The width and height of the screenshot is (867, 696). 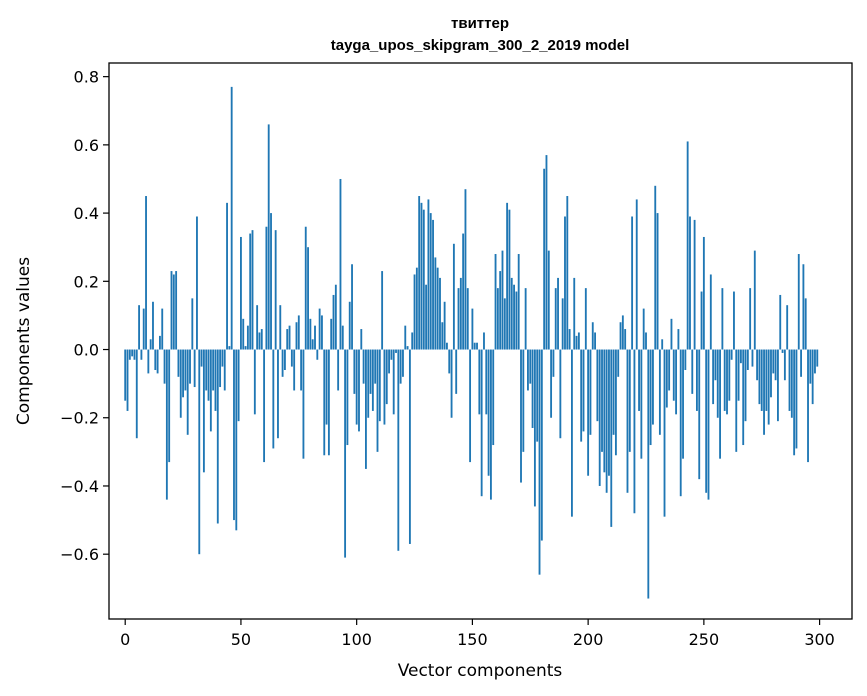 I want to click on x-tick-label: 250, so click(x=704, y=639).